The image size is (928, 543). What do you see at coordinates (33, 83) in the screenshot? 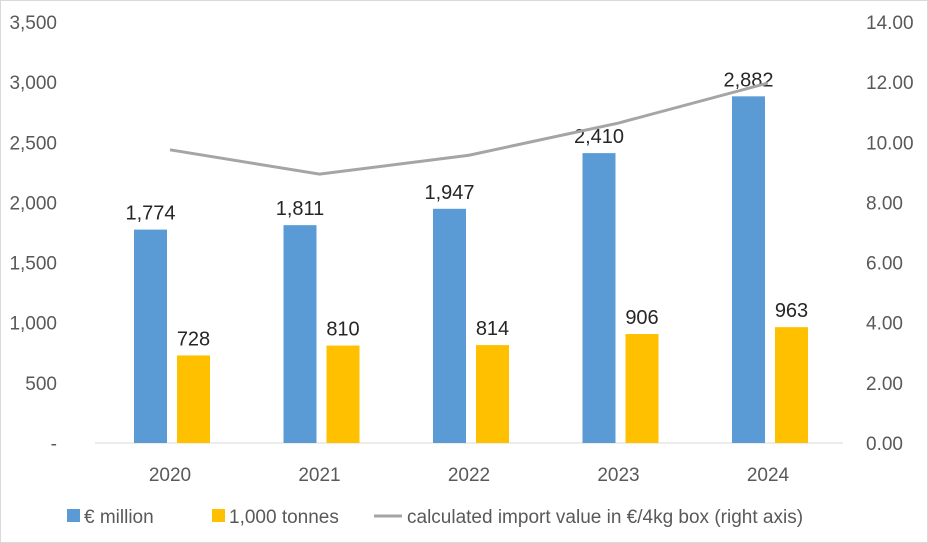
I see `left-tick-label: 3,000` at bounding box center [33, 83].